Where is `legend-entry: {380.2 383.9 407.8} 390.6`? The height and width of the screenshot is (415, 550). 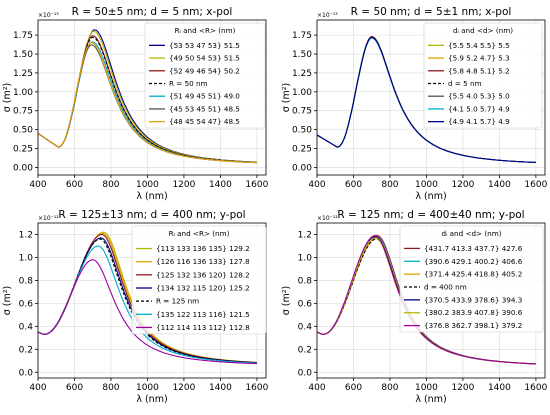
legend-entry: {380.2 383.9 407.8} 390.6 is located at coordinates (473, 312).